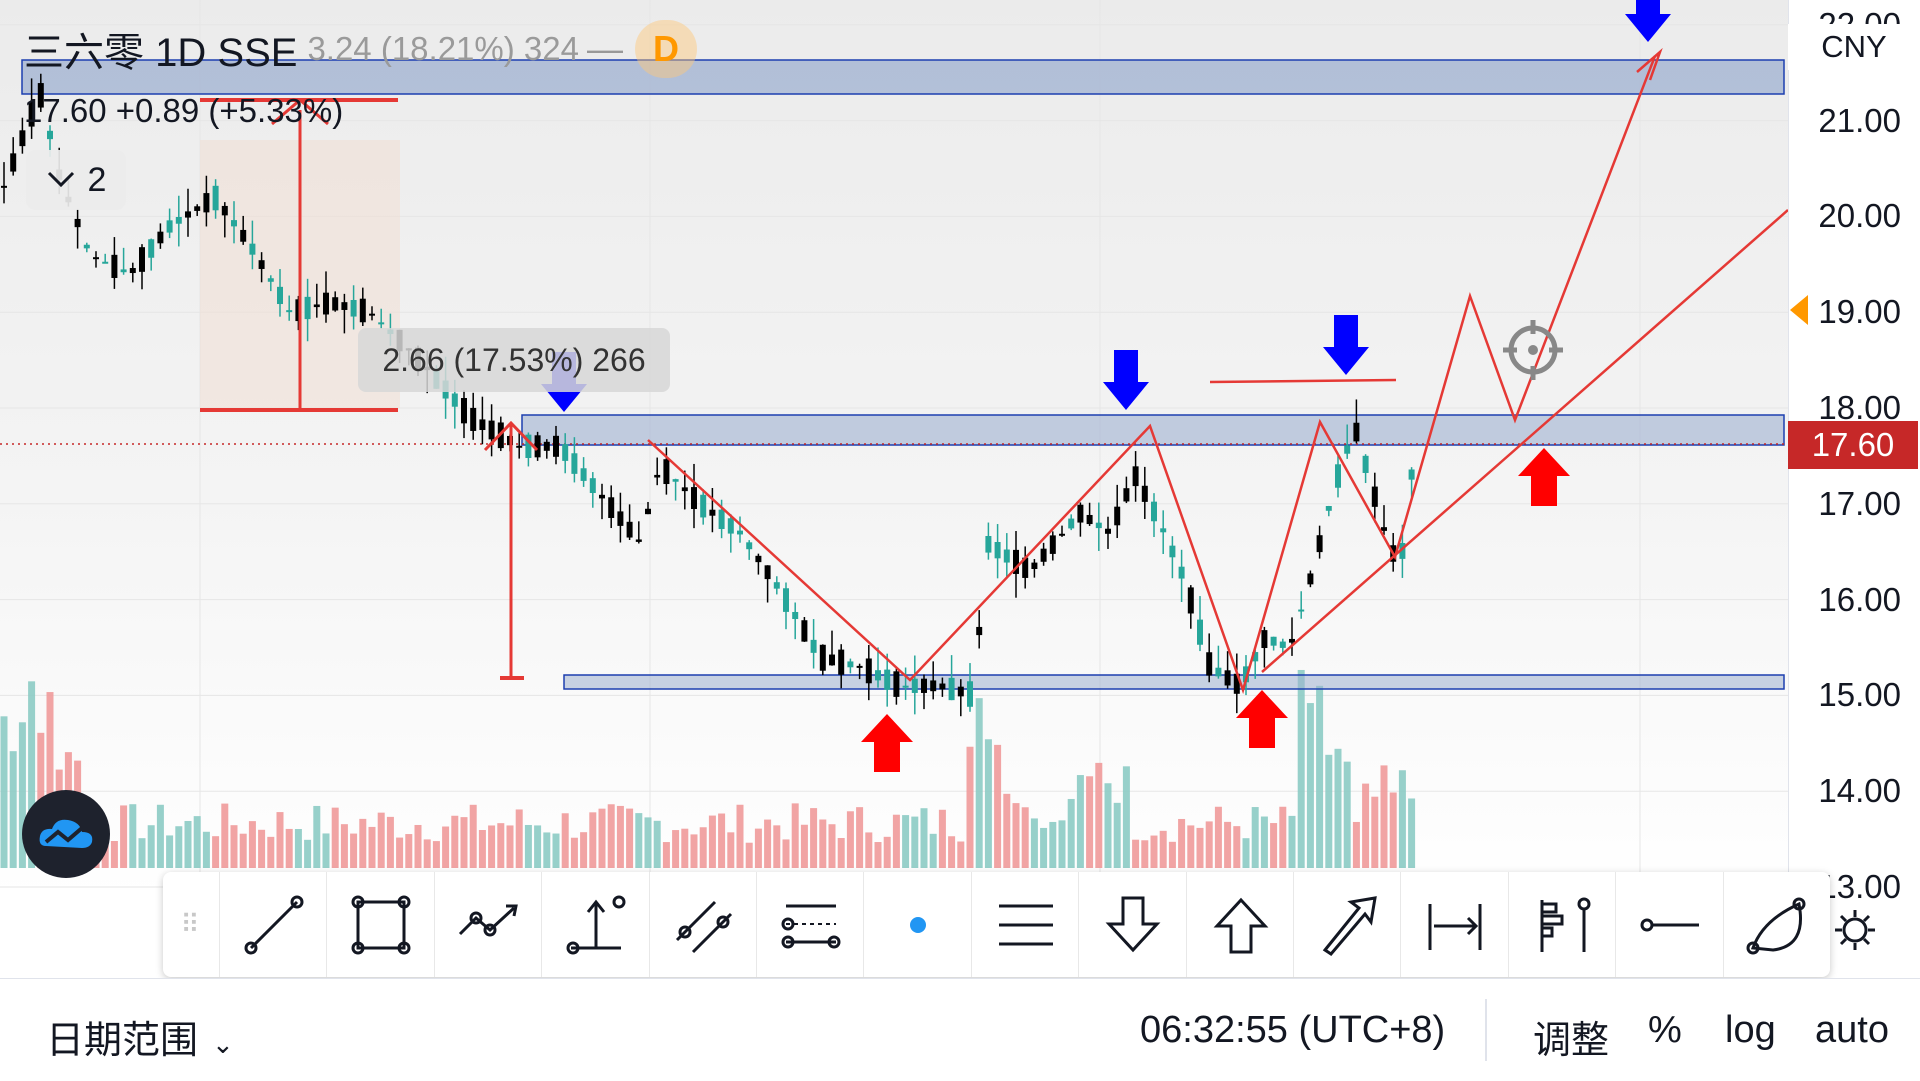  I want to click on anchored-vwap-tool, so click(1562, 924).